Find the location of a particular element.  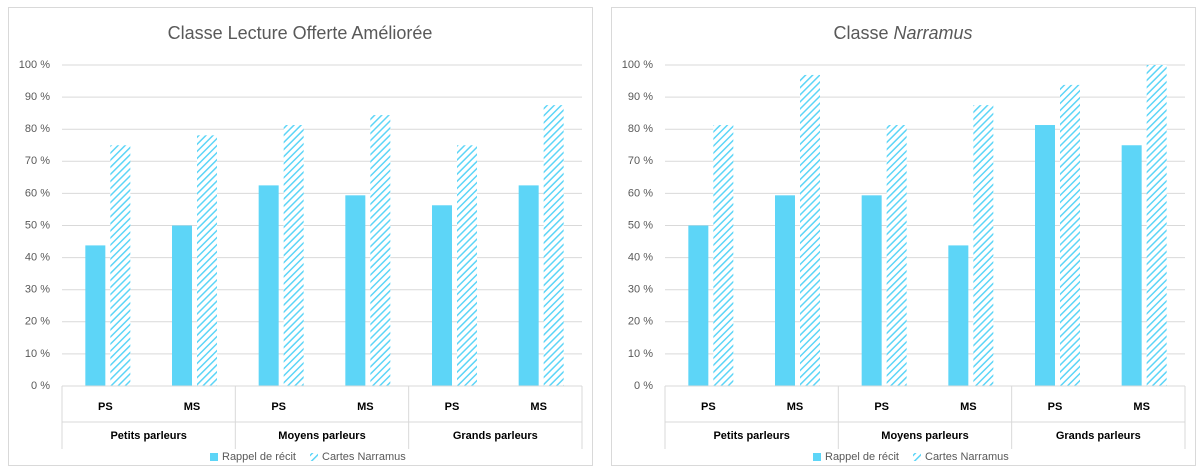

title-part: Narramus is located at coordinates (933, 33).